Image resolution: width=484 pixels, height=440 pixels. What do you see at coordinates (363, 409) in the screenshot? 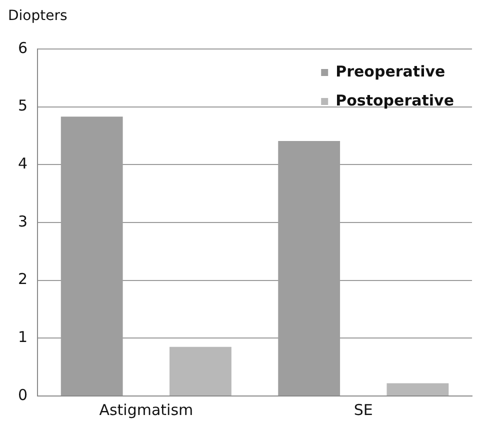
I see `x-tick-label: SE` at bounding box center [363, 409].